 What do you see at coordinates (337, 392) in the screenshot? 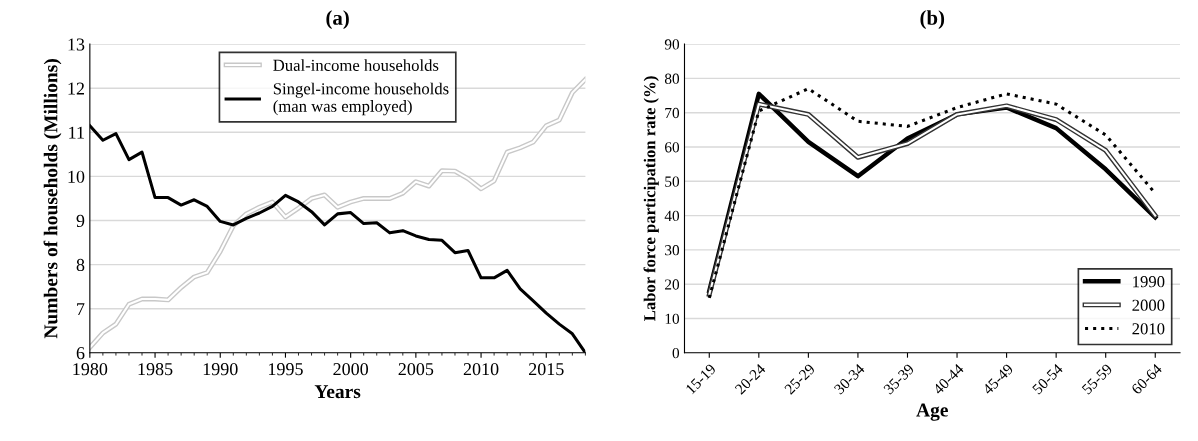
I see `x-axis-title: Years` at bounding box center [337, 392].